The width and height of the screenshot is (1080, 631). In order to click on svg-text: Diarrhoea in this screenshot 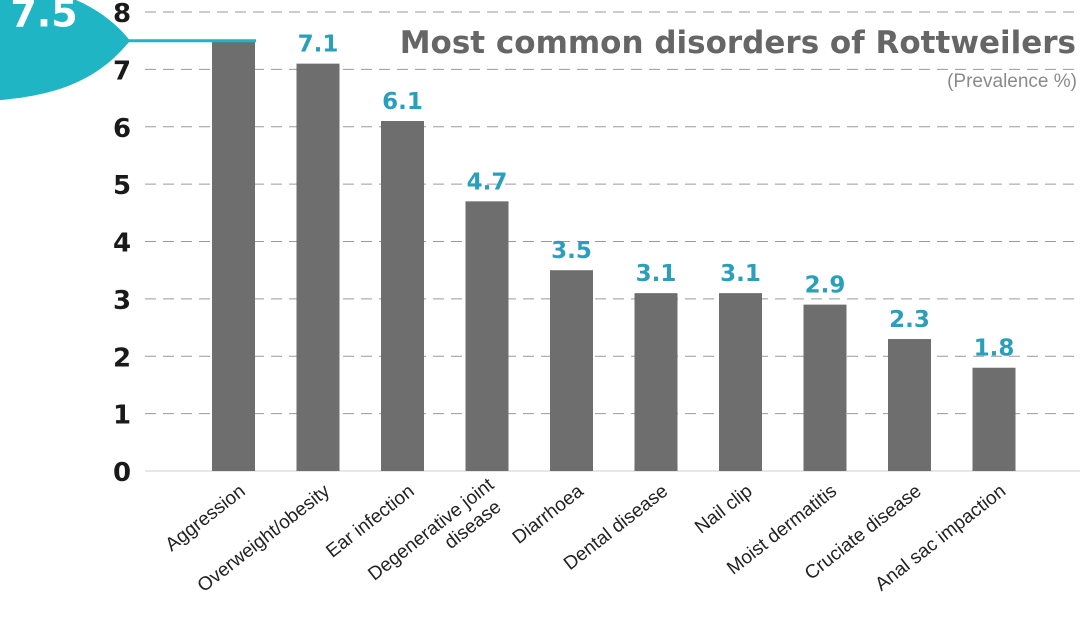, I will do `click(548, 514)`.